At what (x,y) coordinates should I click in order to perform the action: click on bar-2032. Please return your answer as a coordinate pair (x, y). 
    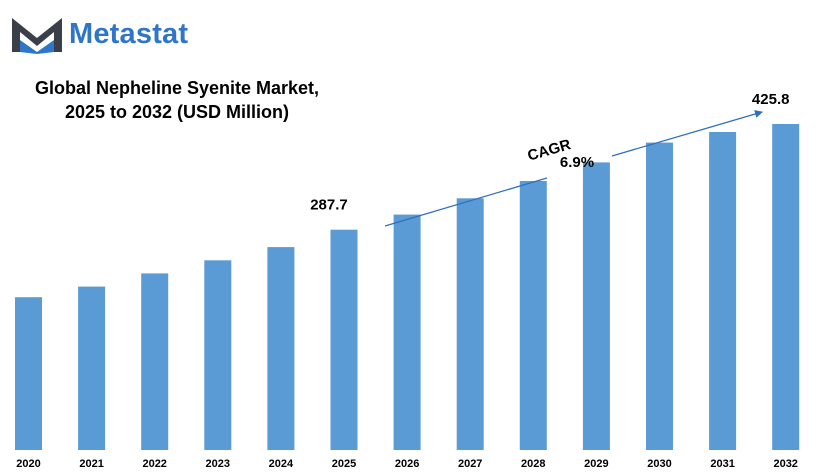
    Looking at the image, I should click on (786, 287).